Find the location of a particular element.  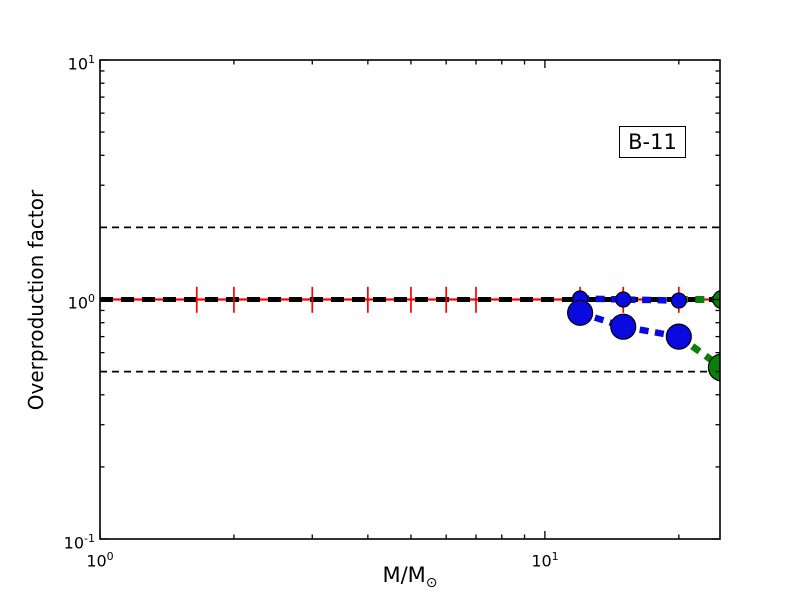

isotope-annotation-box: B-11 is located at coordinates (652, 142).